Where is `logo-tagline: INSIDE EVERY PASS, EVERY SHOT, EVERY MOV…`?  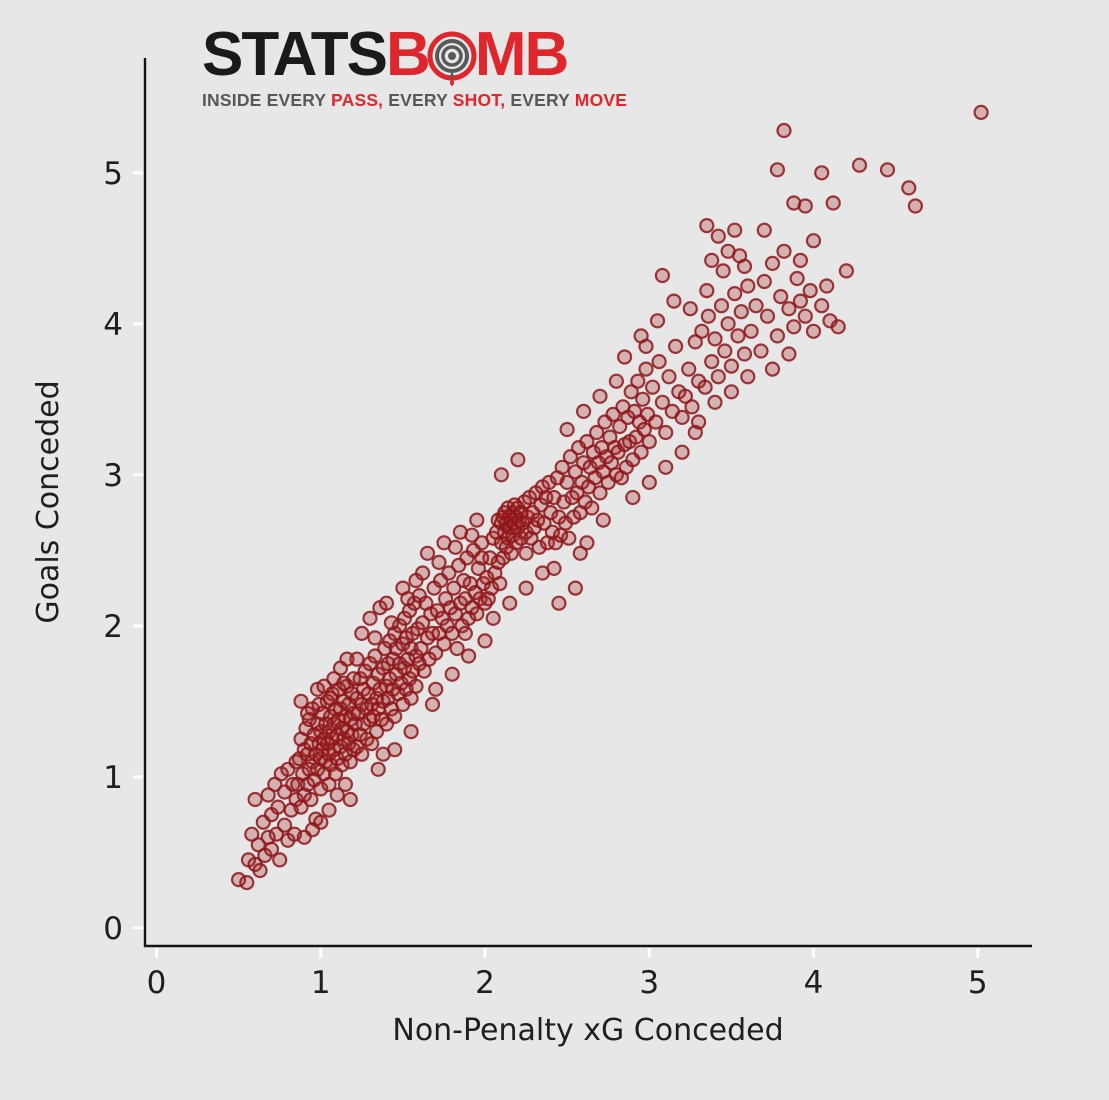 logo-tagline: INSIDE EVERY PASS, EVERY SHOT, EVERY MOV… is located at coordinates (417, 100).